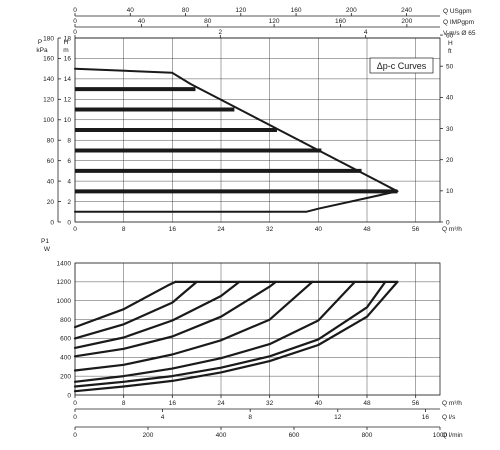 The height and width of the screenshot is (450, 500). I want to click on bottom-axis-unit-label: Q l/min, so click(452, 435).